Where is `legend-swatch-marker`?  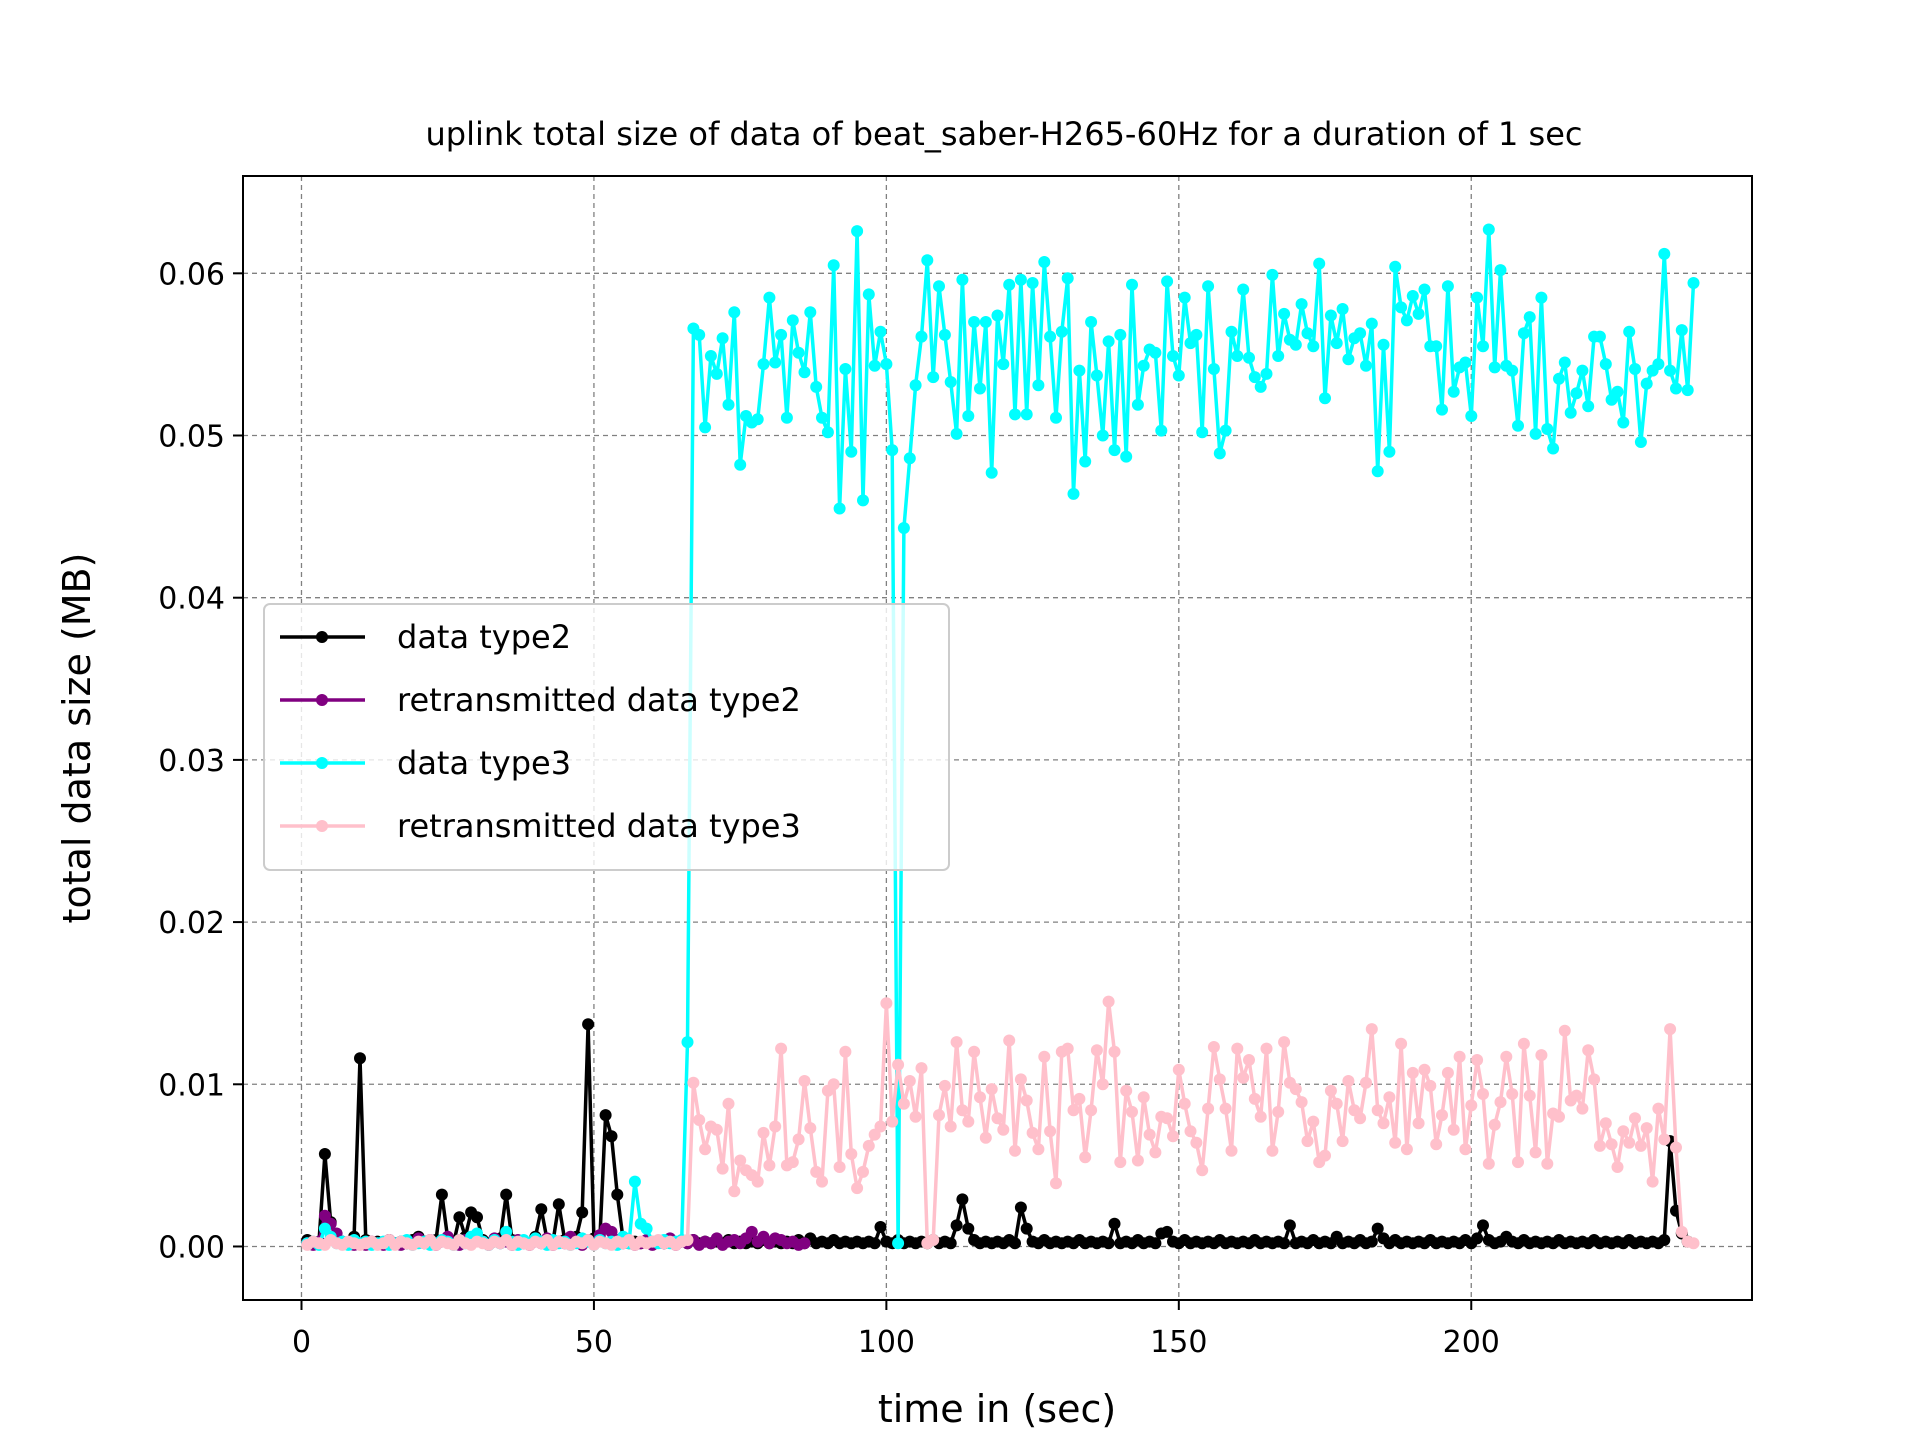 legend-swatch-marker is located at coordinates (322, 826).